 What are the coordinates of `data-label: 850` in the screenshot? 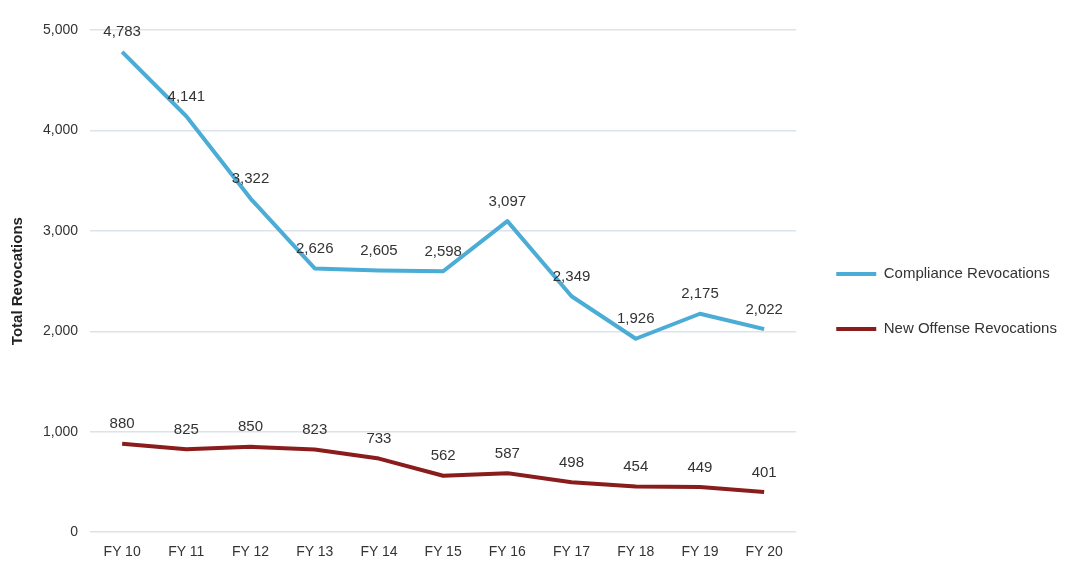 It's located at (251, 426).